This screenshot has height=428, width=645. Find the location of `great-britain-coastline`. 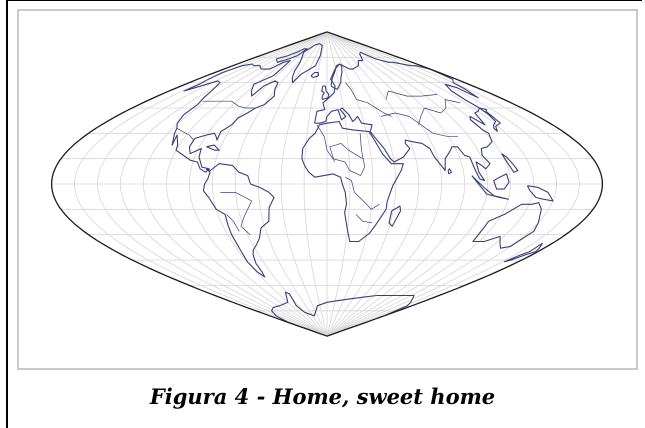

great-britain-coastline is located at coordinates (325, 93).